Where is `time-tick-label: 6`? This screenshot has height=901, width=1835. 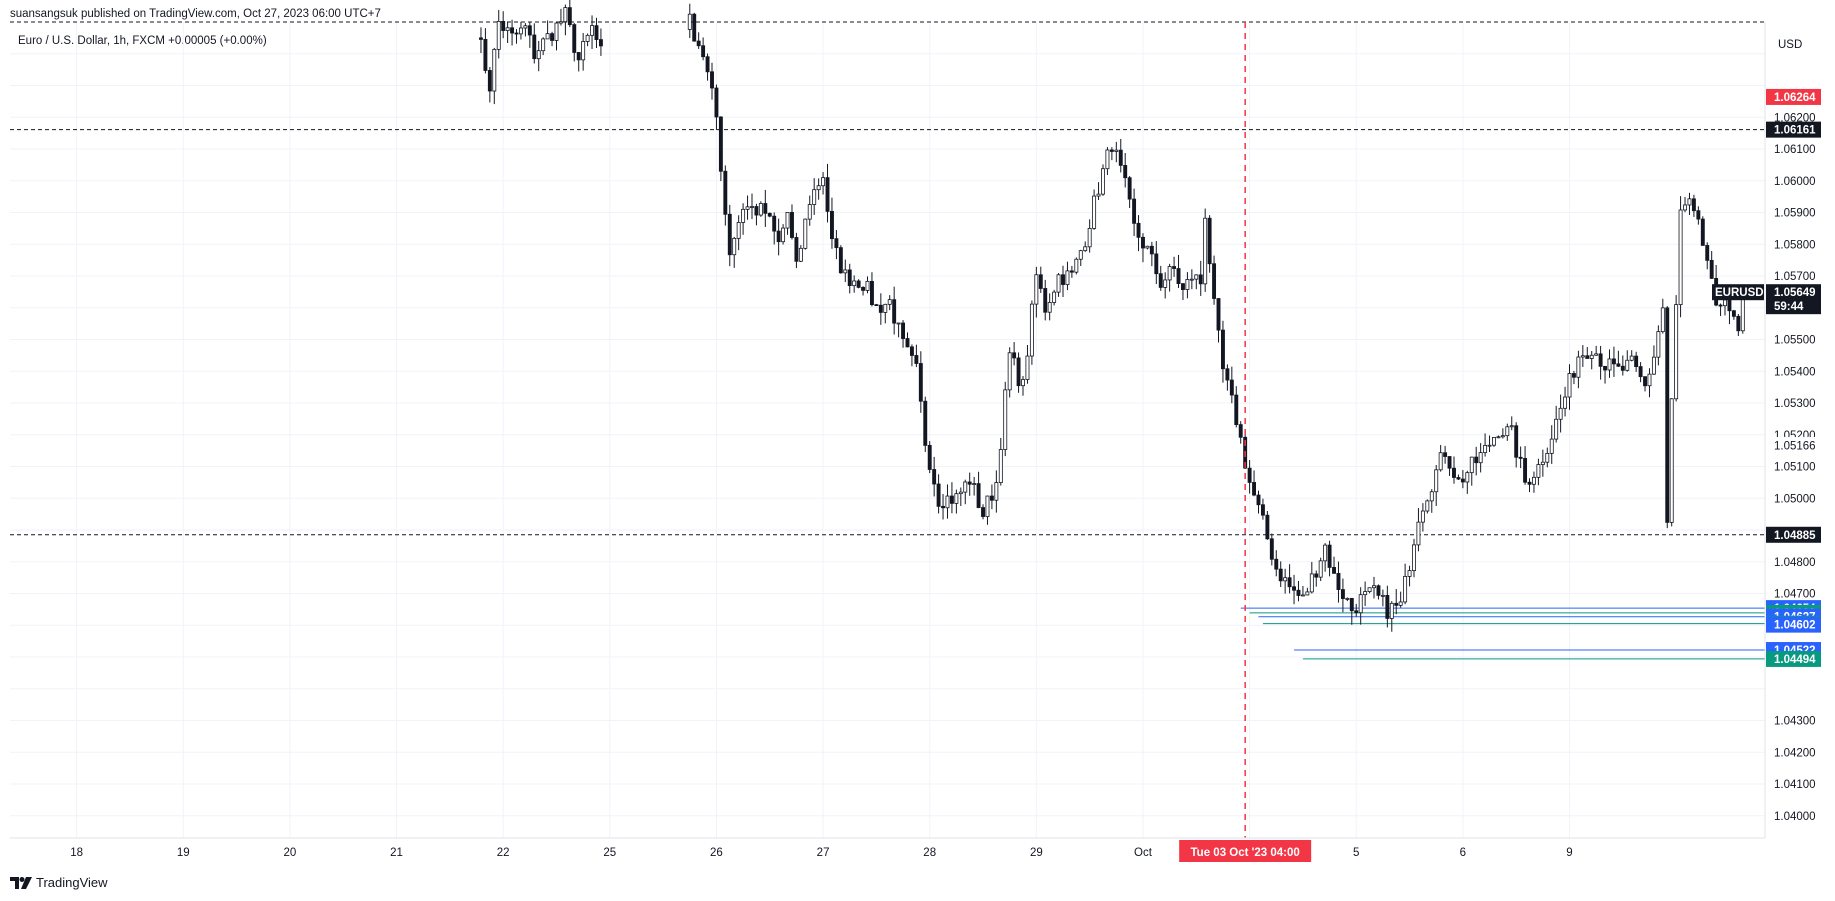
time-tick-label: 6 is located at coordinates (1463, 853).